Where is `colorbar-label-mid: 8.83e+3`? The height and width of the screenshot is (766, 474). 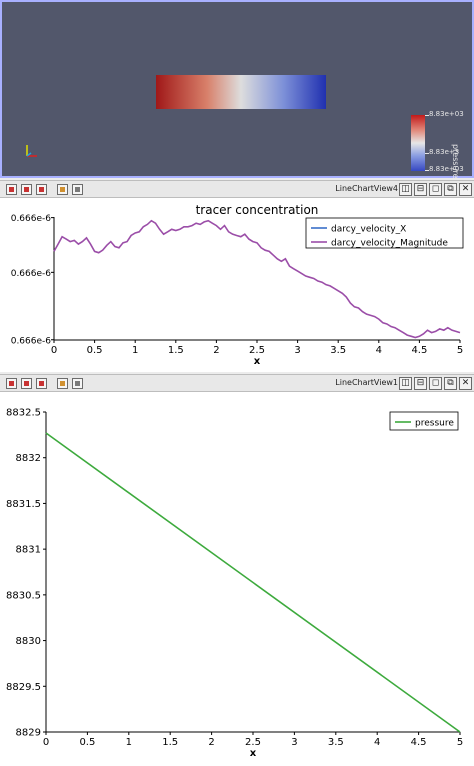 colorbar-label-mid: 8.83e+3 is located at coordinates (444, 152).